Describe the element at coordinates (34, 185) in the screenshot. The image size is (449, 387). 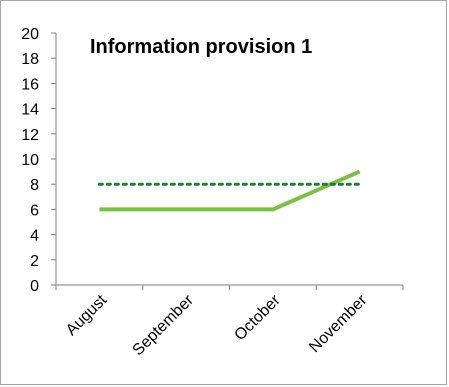
I see `y-tick-label: 8` at that location.